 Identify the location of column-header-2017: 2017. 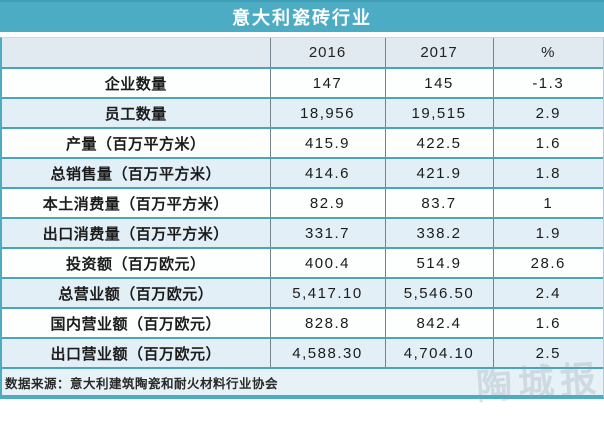
(438, 53).